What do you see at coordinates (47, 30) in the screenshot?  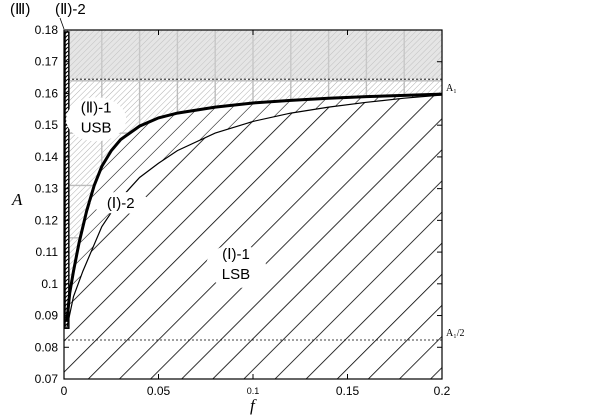 I see `y-tick-label: 0.18` at bounding box center [47, 30].